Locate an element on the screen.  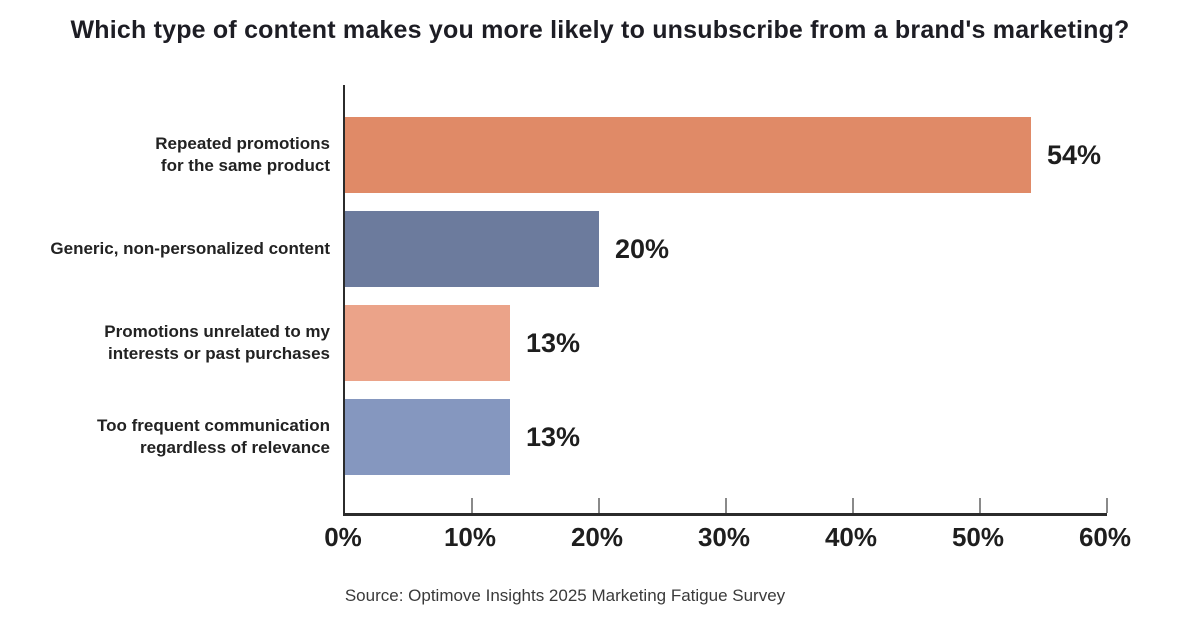
bar-value-label: 54% is located at coordinates (1074, 154).